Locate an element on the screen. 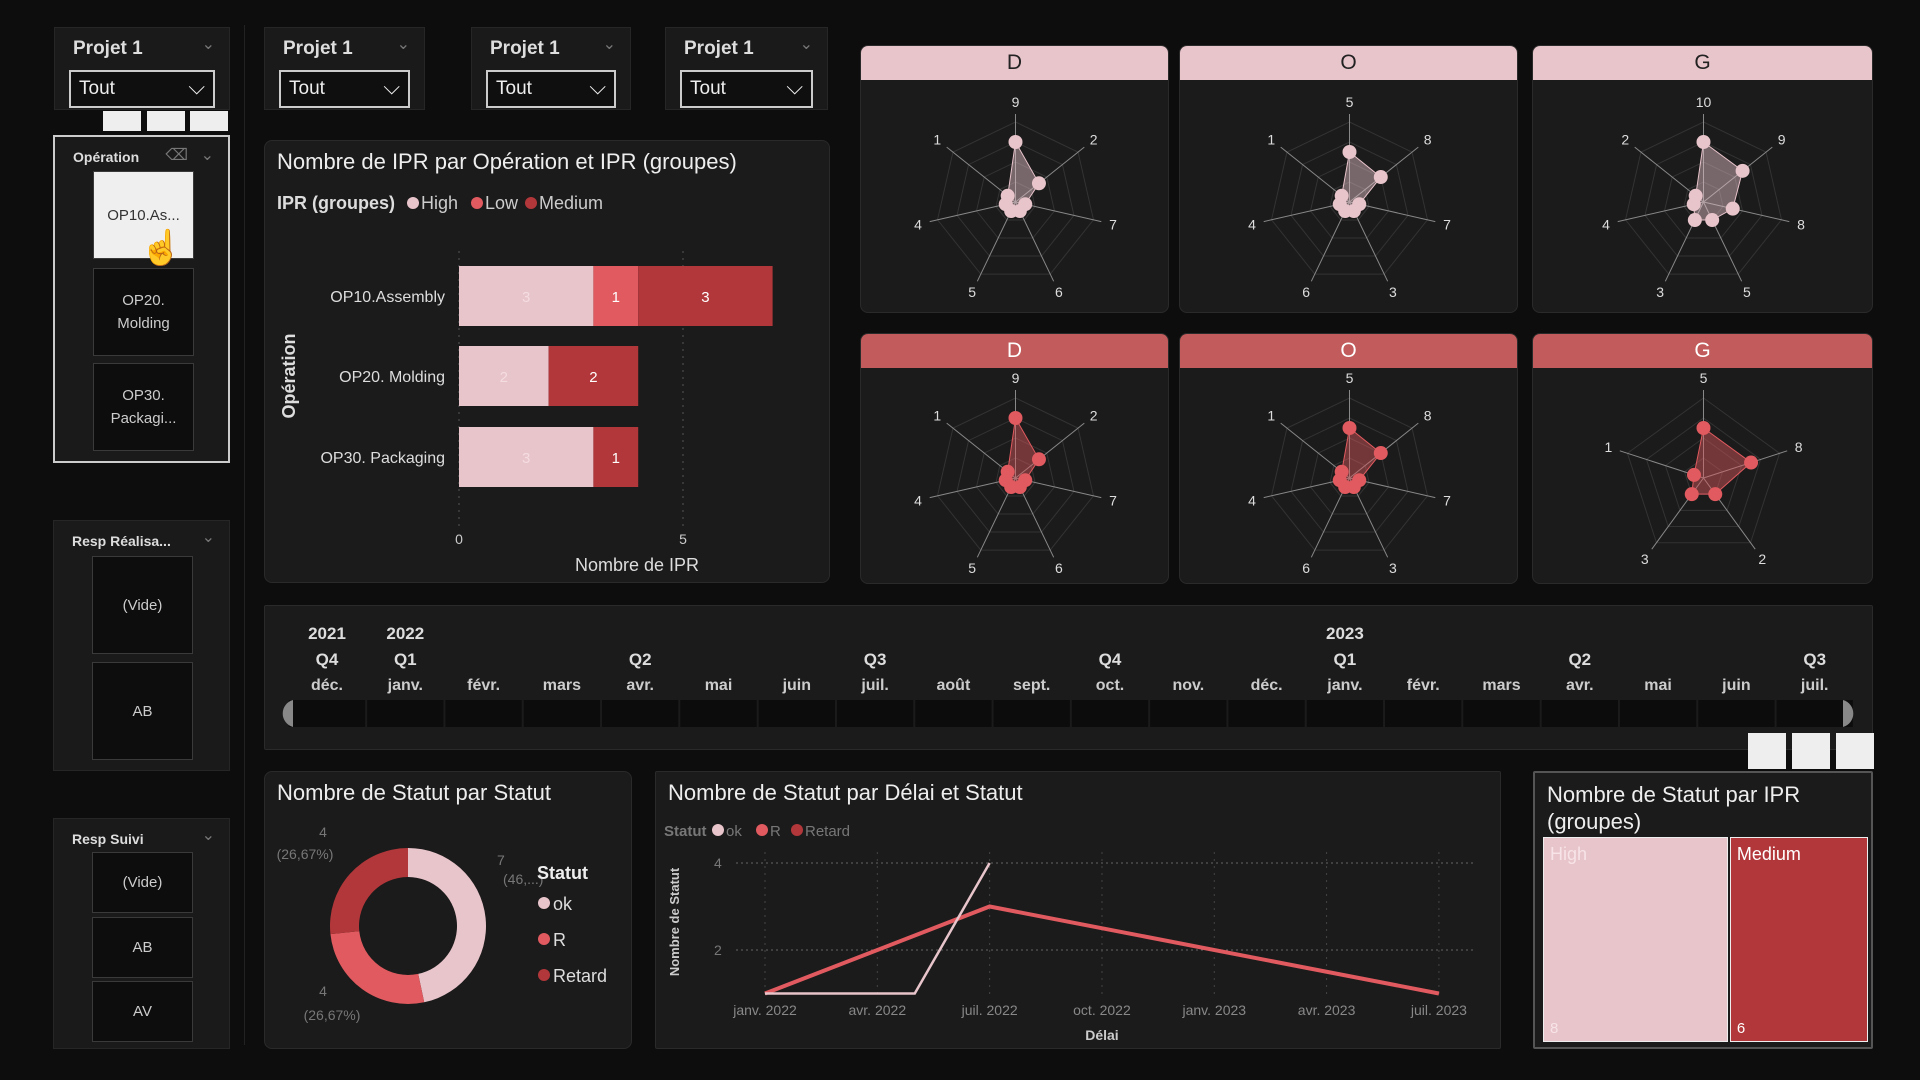 This screenshot has width=1920, height=1080. x-tick-label: avr. 2023 is located at coordinates (1327, 1010).